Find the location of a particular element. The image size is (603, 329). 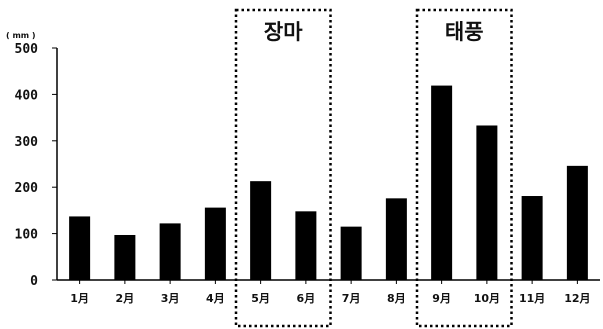

x-tick-label: 9月 is located at coordinates (441, 298).